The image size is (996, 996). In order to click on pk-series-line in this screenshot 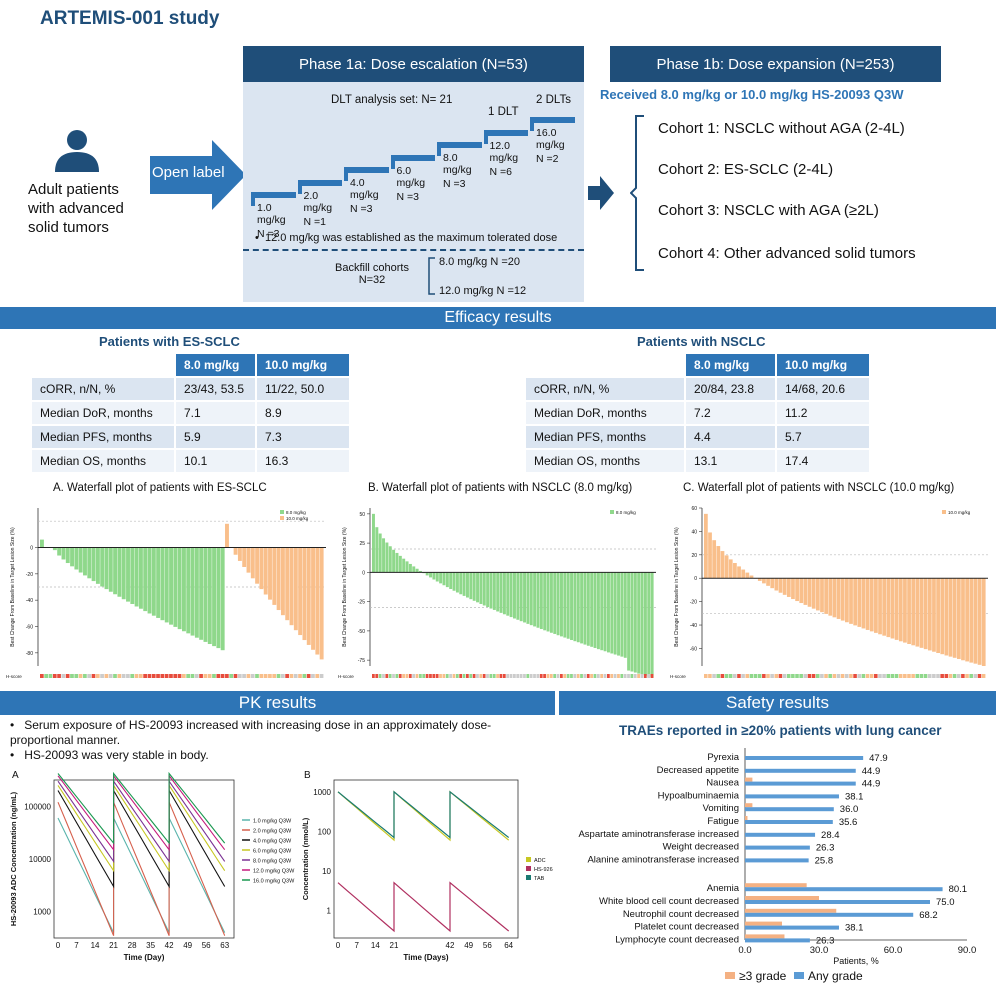, I will do `click(141, 821)`.